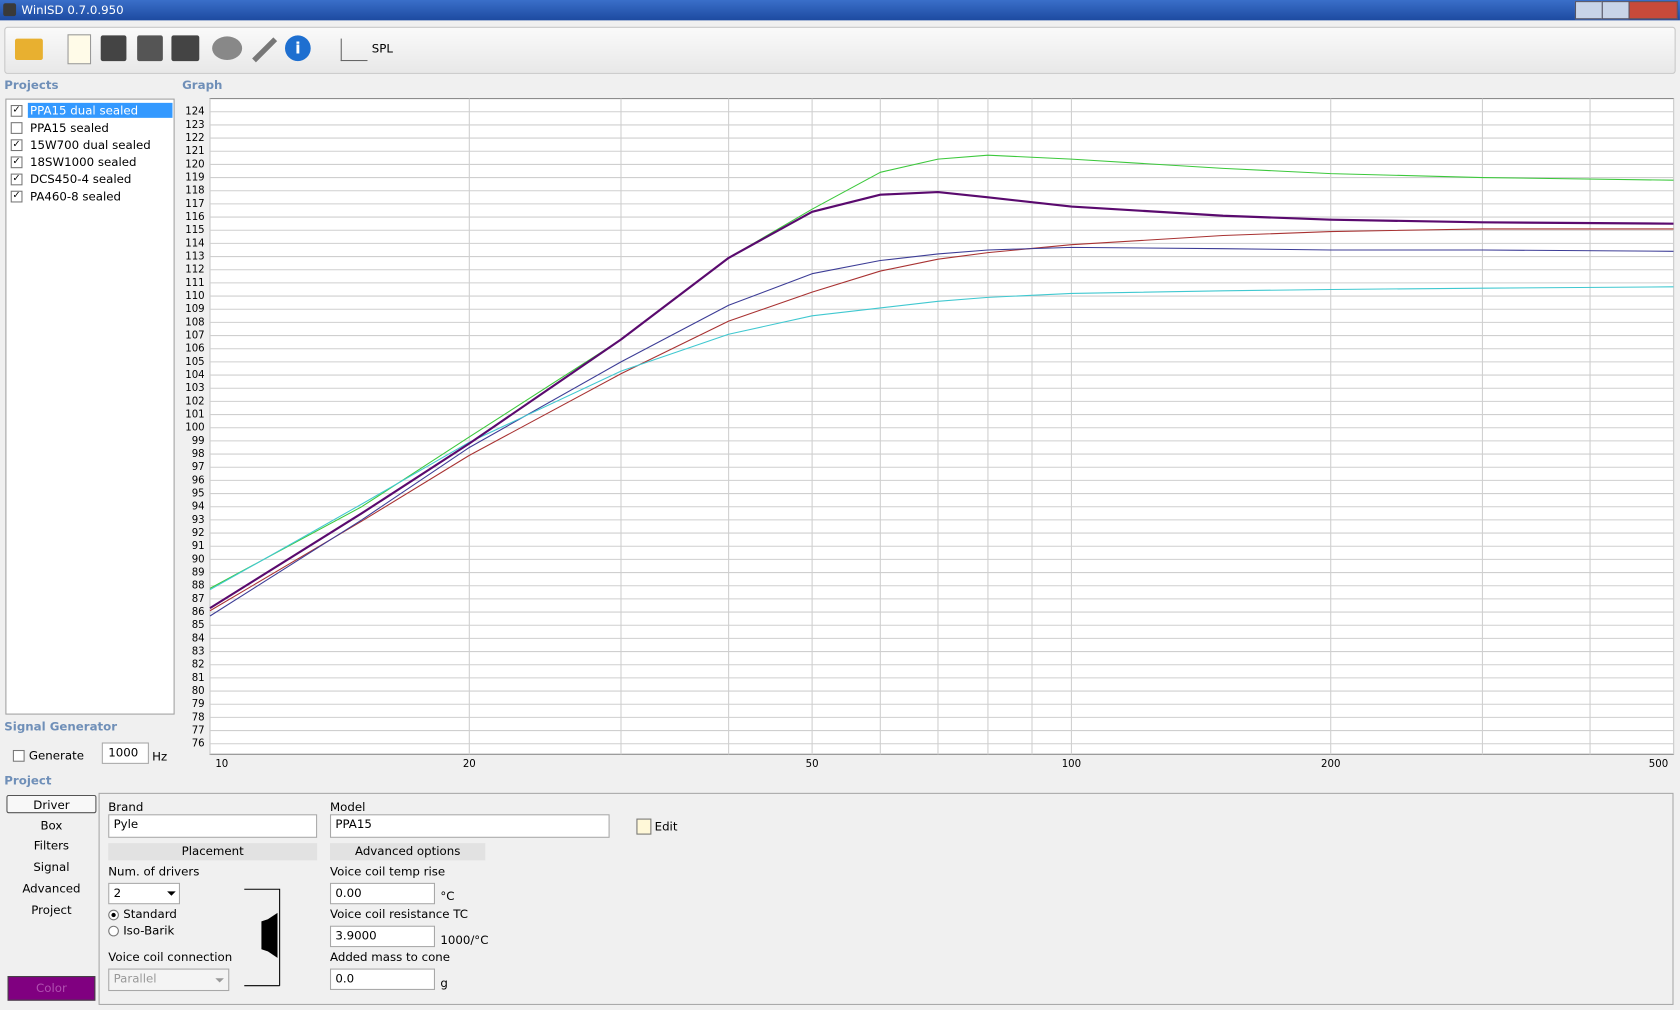  Describe the element at coordinates (1330, 764) in the screenshot. I see `x-tick-label: 200` at that location.